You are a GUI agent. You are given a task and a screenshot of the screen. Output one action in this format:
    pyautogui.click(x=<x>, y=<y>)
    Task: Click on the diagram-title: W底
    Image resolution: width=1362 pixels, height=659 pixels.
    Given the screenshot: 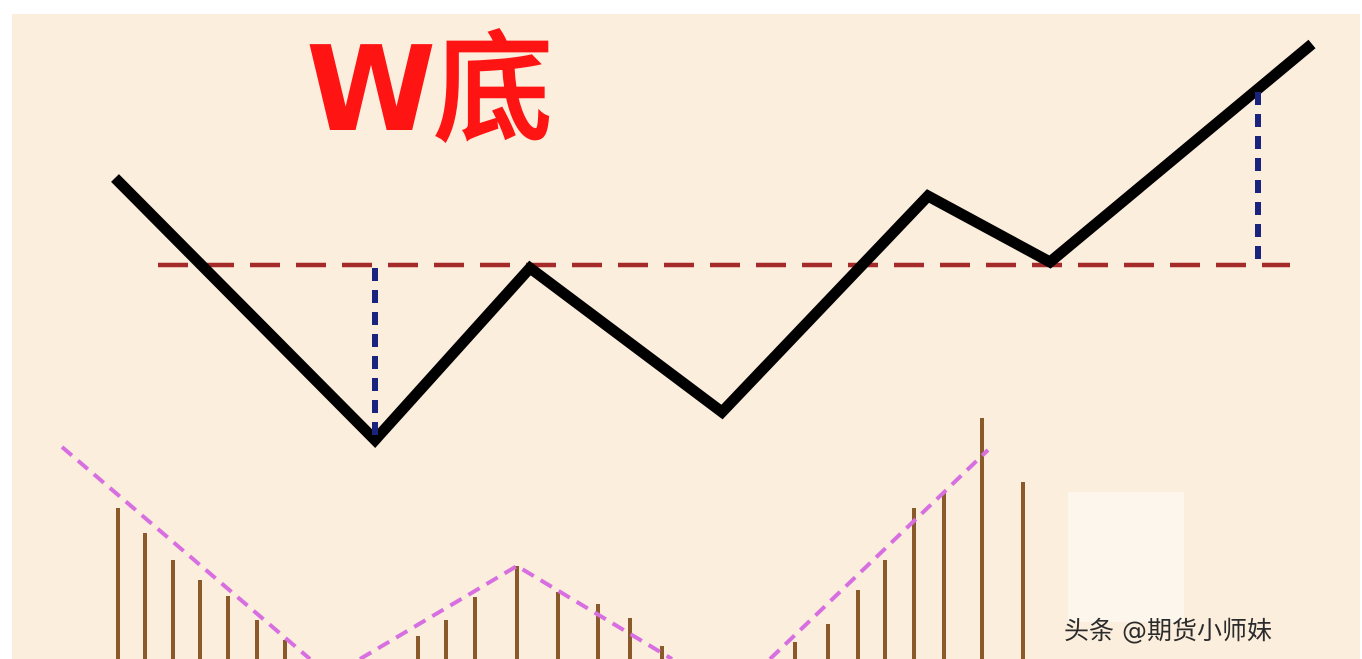 What is the action you would take?
    pyautogui.click(x=429, y=89)
    